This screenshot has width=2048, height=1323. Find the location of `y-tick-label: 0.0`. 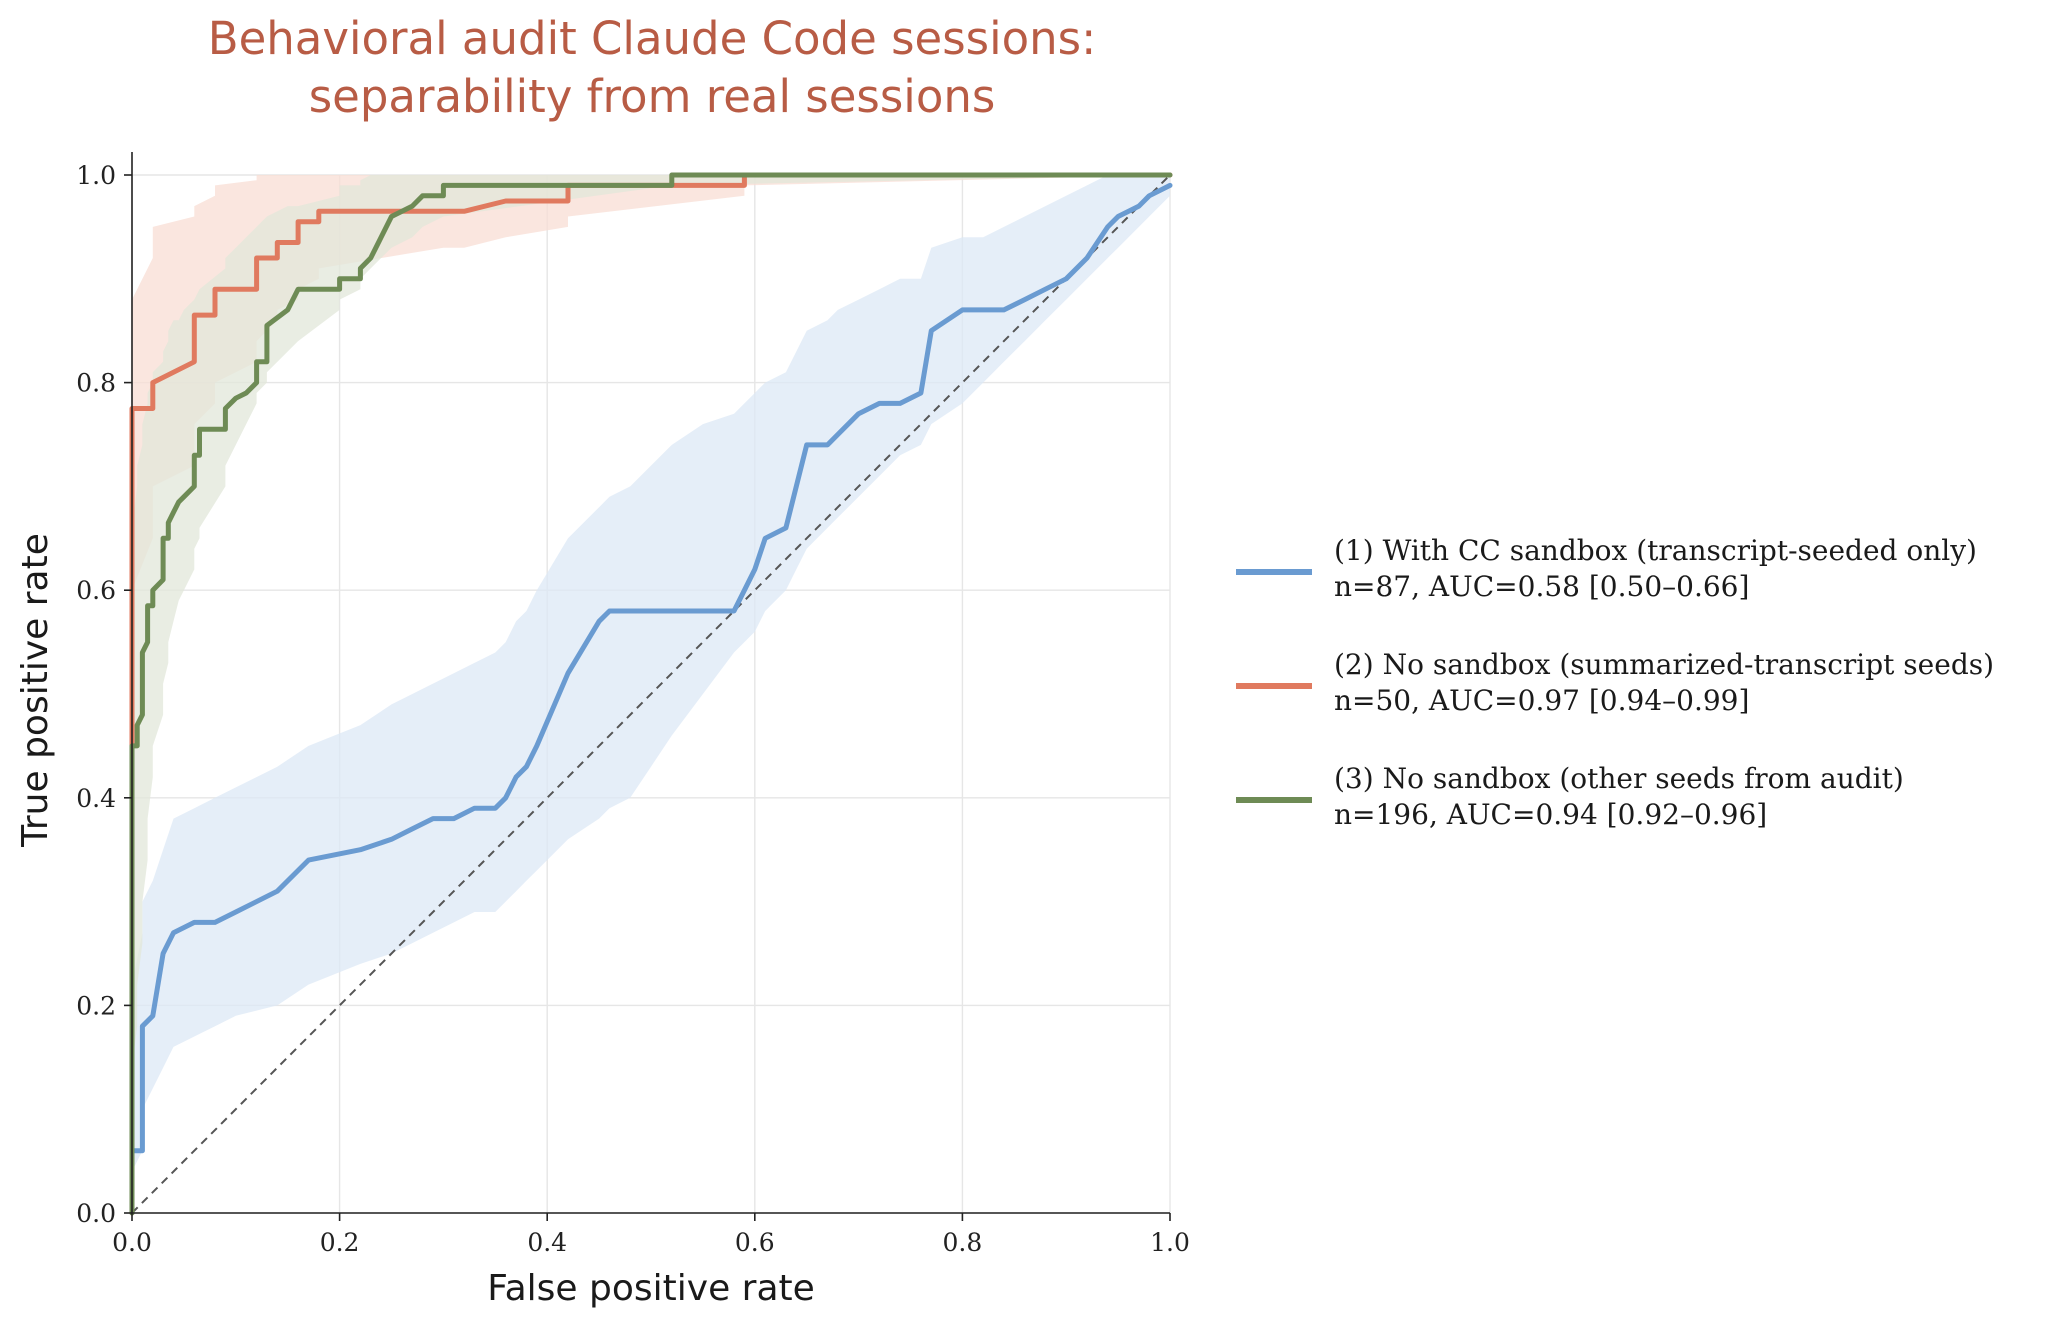

y-tick-label: 0.0 is located at coordinates (96, 1213).